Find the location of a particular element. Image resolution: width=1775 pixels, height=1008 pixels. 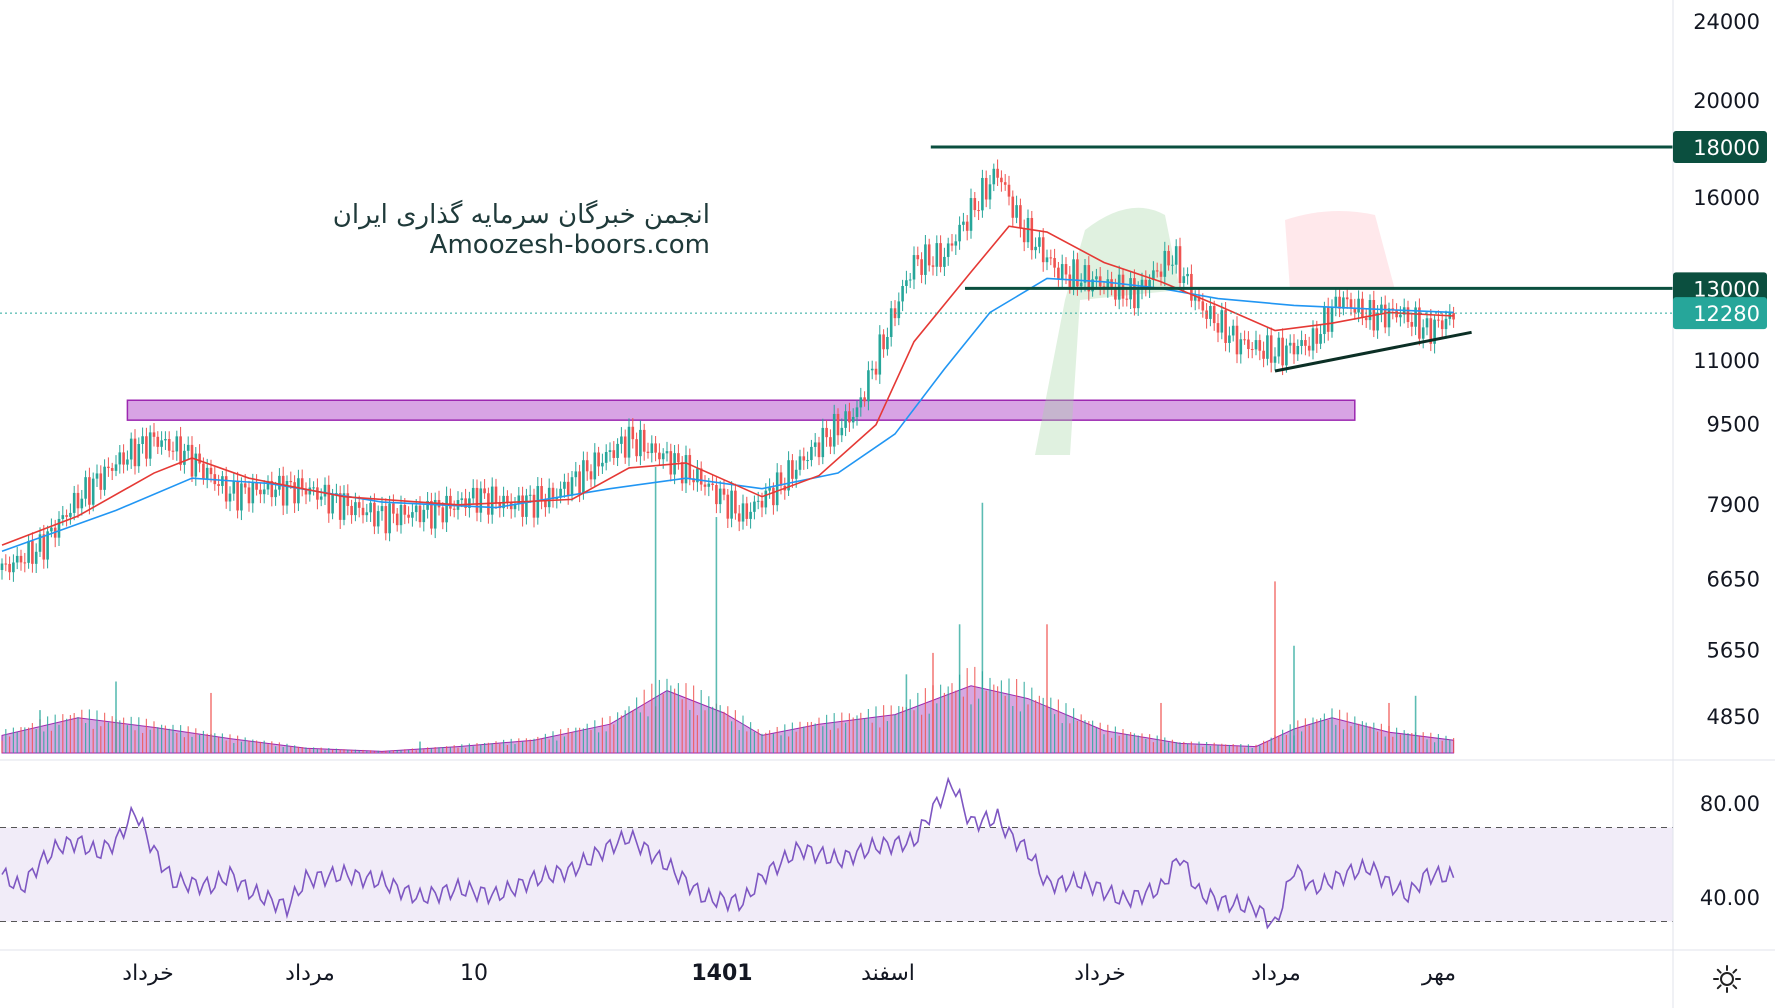

settings-button is located at coordinates (1727, 979).